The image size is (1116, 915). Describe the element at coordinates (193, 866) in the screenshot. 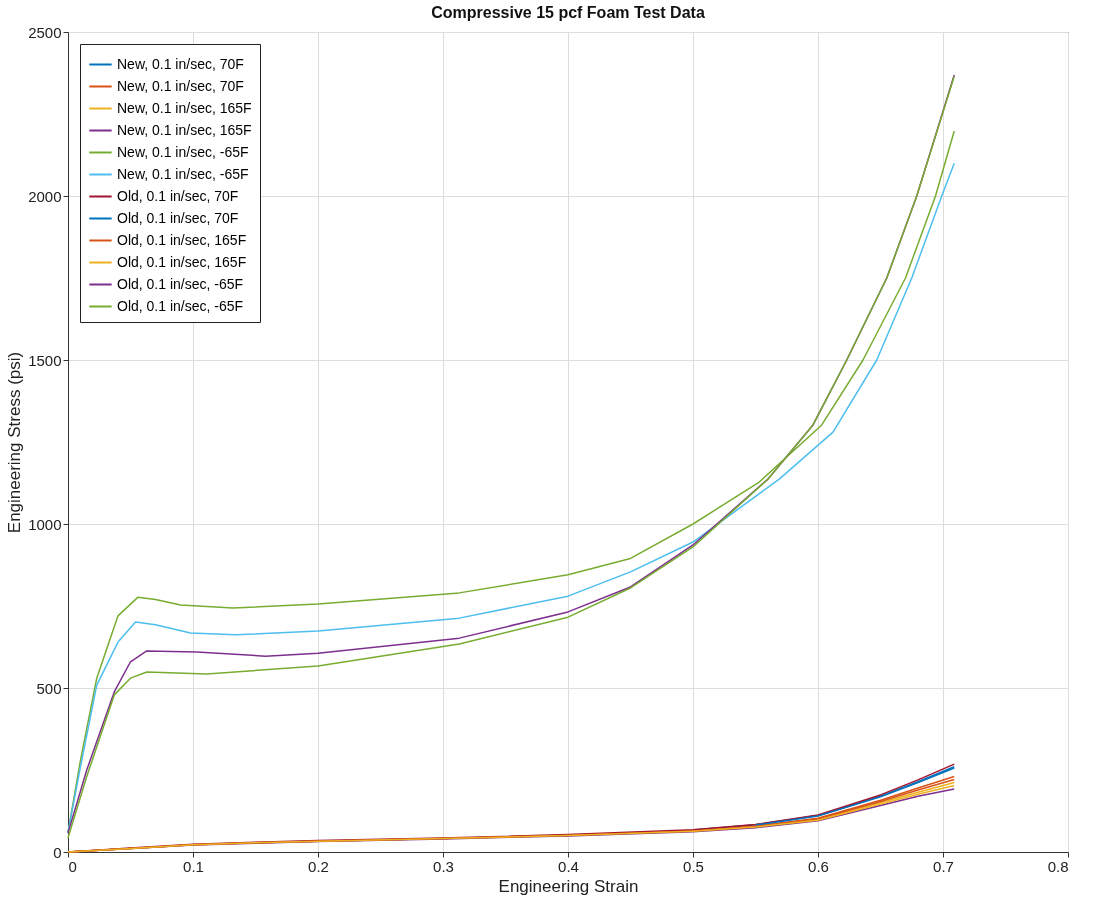

I see `x-tick-label: 0.1` at that location.